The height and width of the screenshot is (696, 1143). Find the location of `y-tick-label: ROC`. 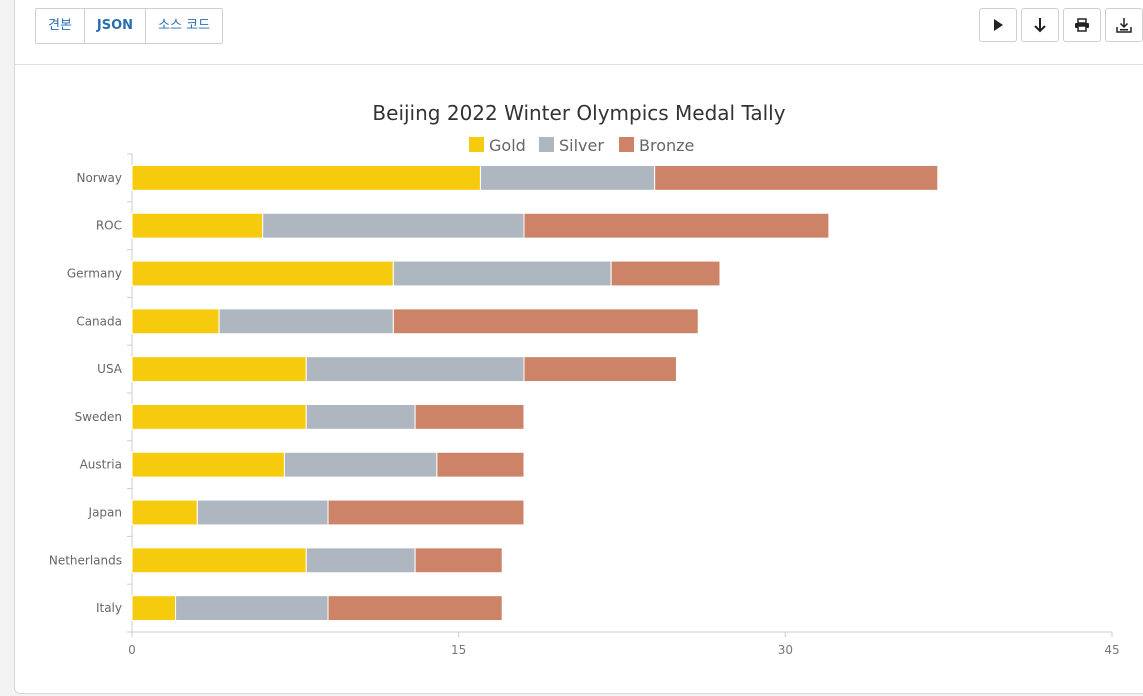

y-tick-label: ROC is located at coordinates (109, 226).